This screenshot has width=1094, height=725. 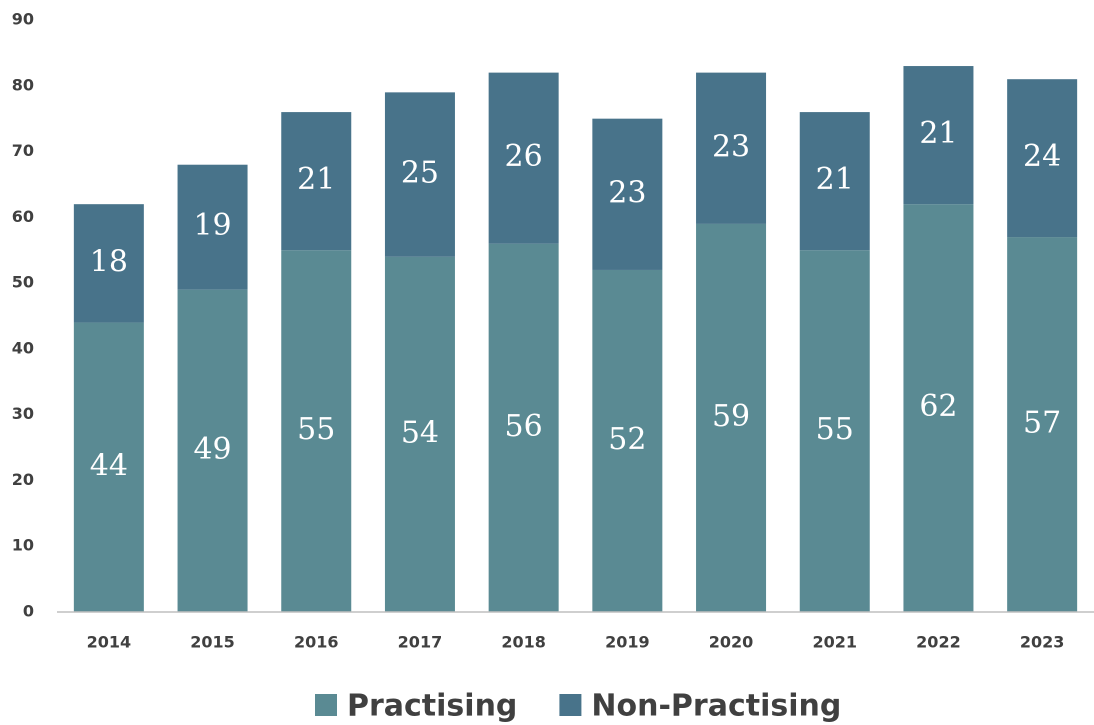 I want to click on data-label: 52, so click(x=627, y=439).